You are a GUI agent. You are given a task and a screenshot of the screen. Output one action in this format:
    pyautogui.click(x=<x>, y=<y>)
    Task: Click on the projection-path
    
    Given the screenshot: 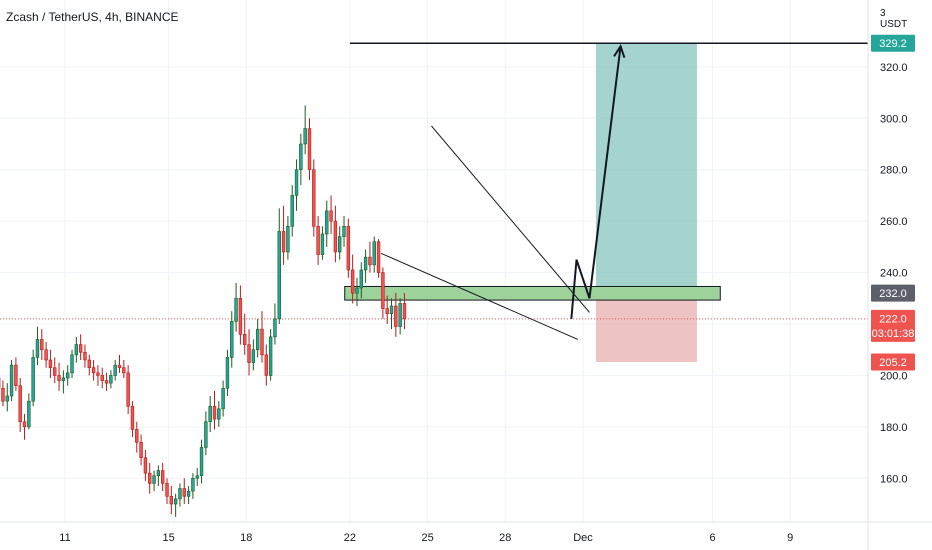 What is the action you would take?
    pyautogui.click(x=596, y=182)
    